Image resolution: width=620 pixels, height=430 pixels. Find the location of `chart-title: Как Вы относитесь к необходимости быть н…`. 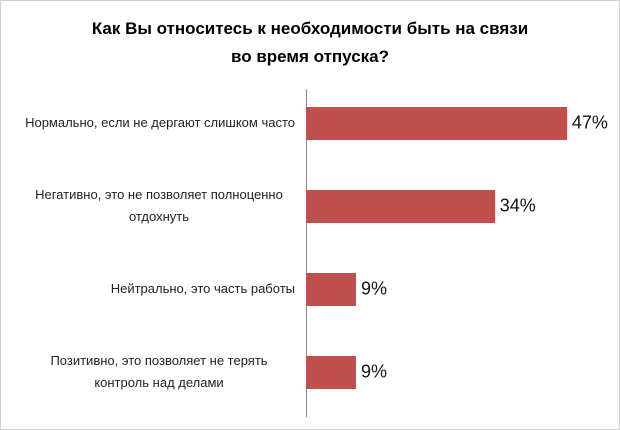

chart-title: Как Вы относитесь к необходимости быть н… is located at coordinates (310, 42).